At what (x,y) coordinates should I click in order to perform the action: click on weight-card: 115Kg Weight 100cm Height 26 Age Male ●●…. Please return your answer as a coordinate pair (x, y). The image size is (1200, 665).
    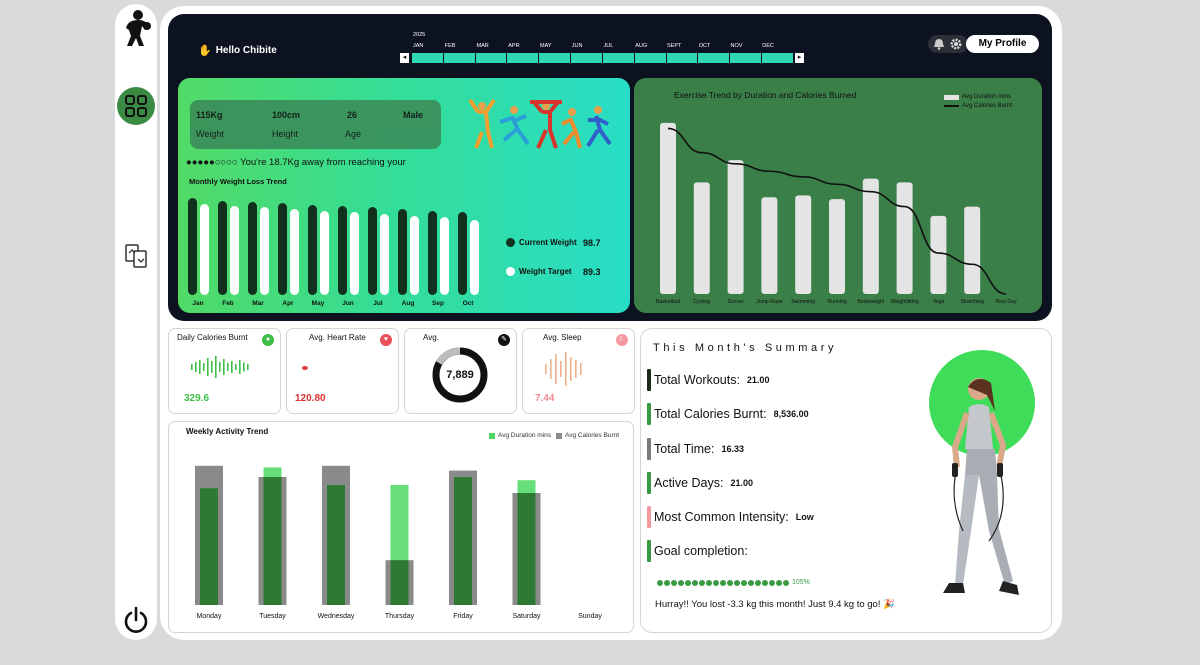
    Looking at the image, I should click on (404, 195).